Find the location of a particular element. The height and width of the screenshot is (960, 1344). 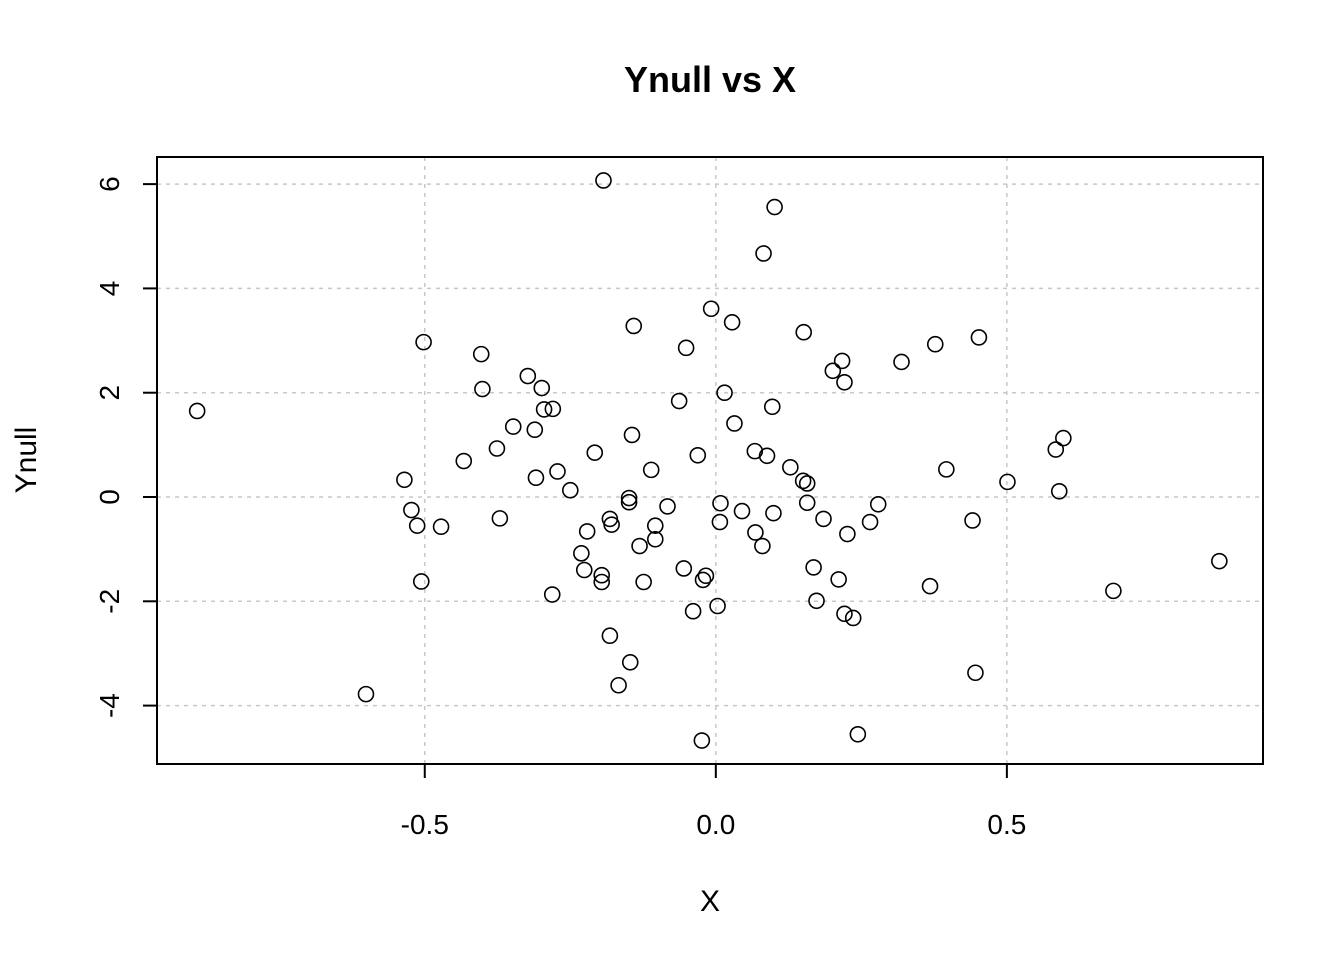

x-tick-label: 0.0 is located at coordinates (715, 824).